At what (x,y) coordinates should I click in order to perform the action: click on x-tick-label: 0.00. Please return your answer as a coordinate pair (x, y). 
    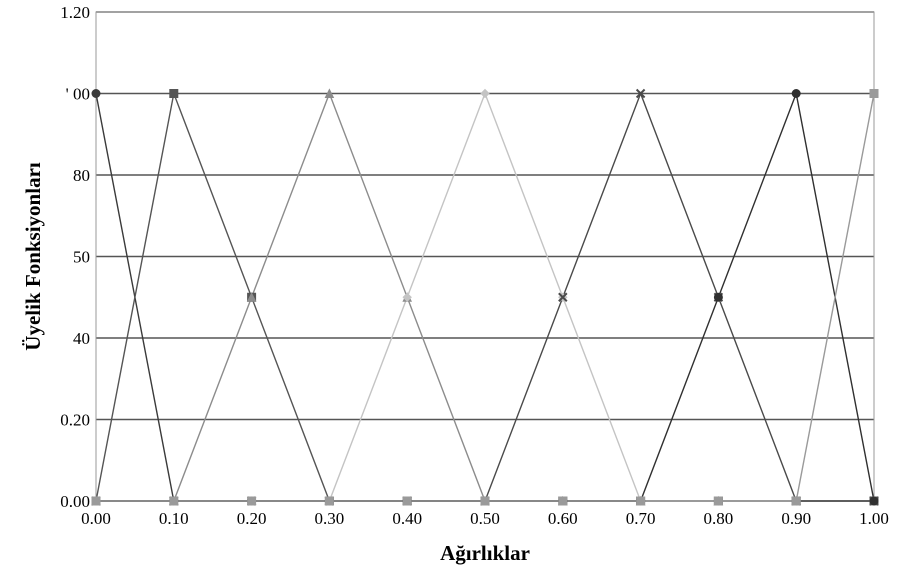
    Looking at the image, I should click on (96, 518).